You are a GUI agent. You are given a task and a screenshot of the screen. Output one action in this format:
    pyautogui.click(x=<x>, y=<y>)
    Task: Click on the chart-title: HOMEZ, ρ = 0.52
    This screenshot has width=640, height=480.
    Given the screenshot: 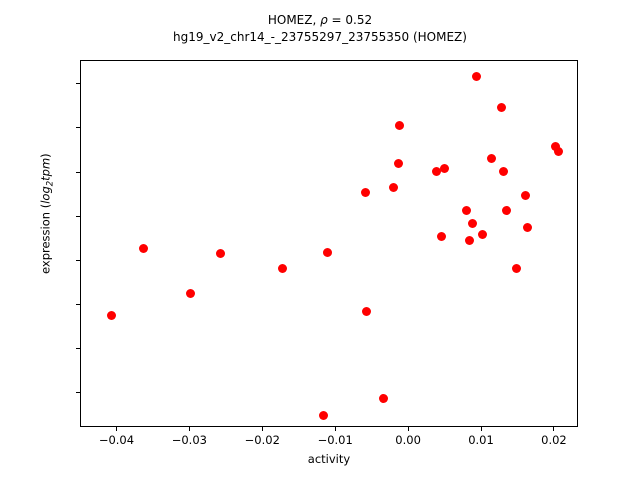 What is the action you would take?
    pyautogui.click(x=320, y=20)
    